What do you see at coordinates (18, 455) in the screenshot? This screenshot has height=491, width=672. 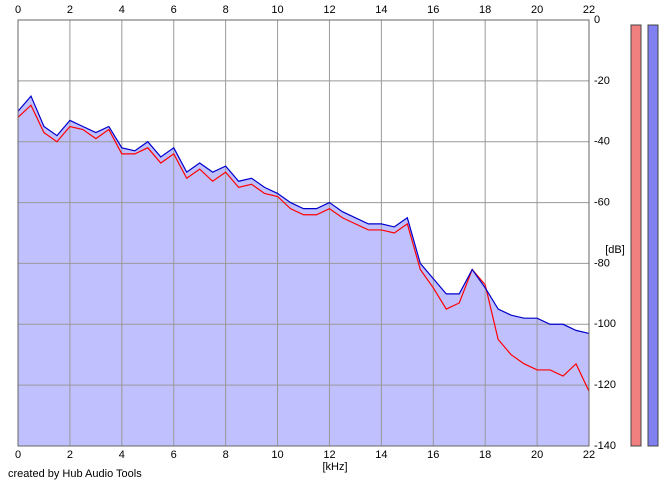 I see `x-tick-label: 0` at bounding box center [18, 455].